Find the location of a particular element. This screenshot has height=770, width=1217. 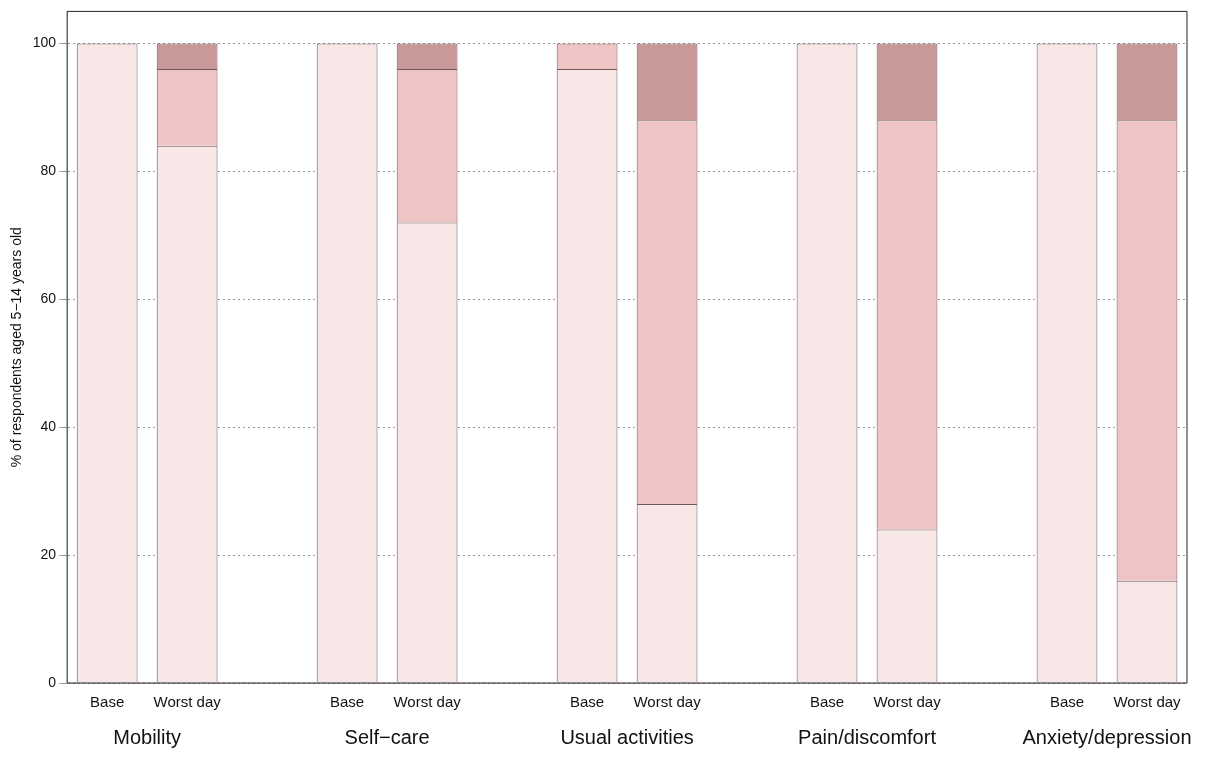

y-tick-label: 60 is located at coordinates (48, 298).